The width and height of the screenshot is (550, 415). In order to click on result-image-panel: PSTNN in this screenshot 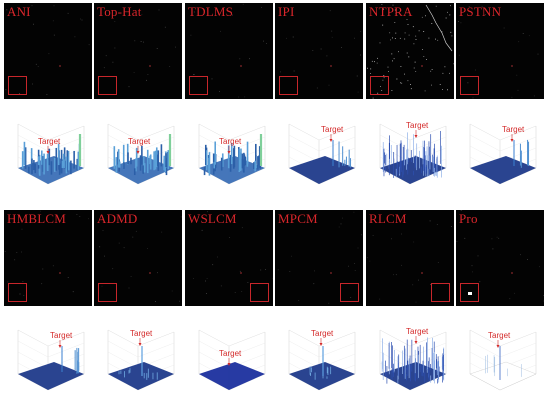, I will do `click(500, 51)`.